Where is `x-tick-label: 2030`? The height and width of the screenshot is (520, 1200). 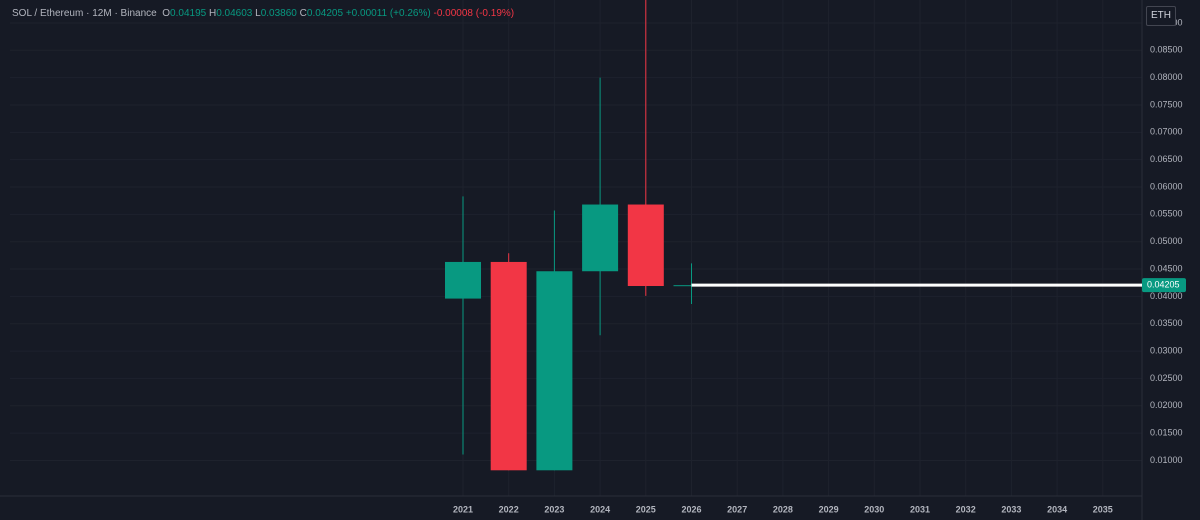
x-tick-label: 2030 is located at coordinates (874, 509).